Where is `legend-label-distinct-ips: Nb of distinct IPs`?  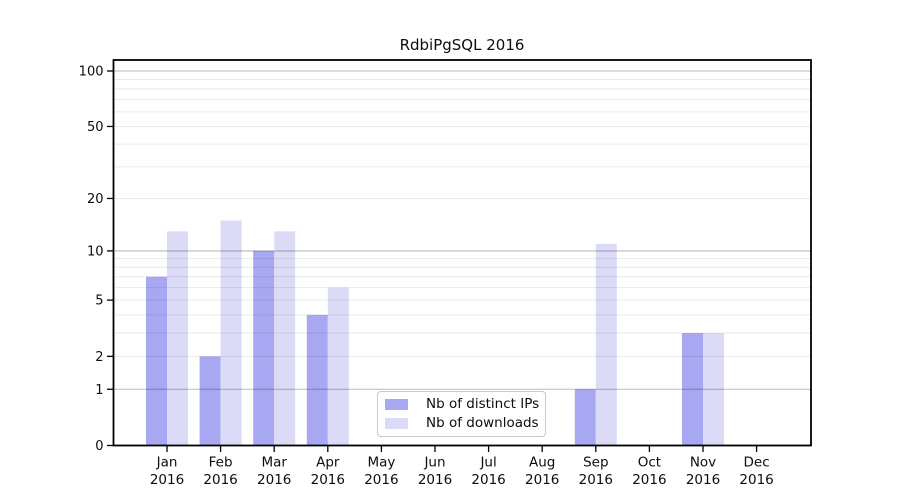 legend-label-distinct-ips: Nb of distinct IPs is located at coordinates (483, 404).